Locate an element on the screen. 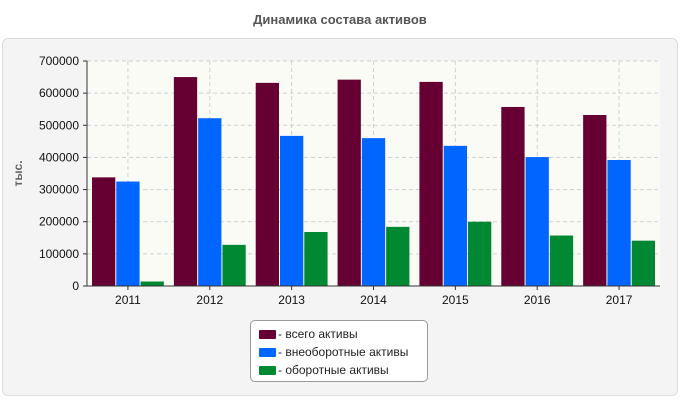  y-axis-label: тыс. is located at coordinates (18, 173).